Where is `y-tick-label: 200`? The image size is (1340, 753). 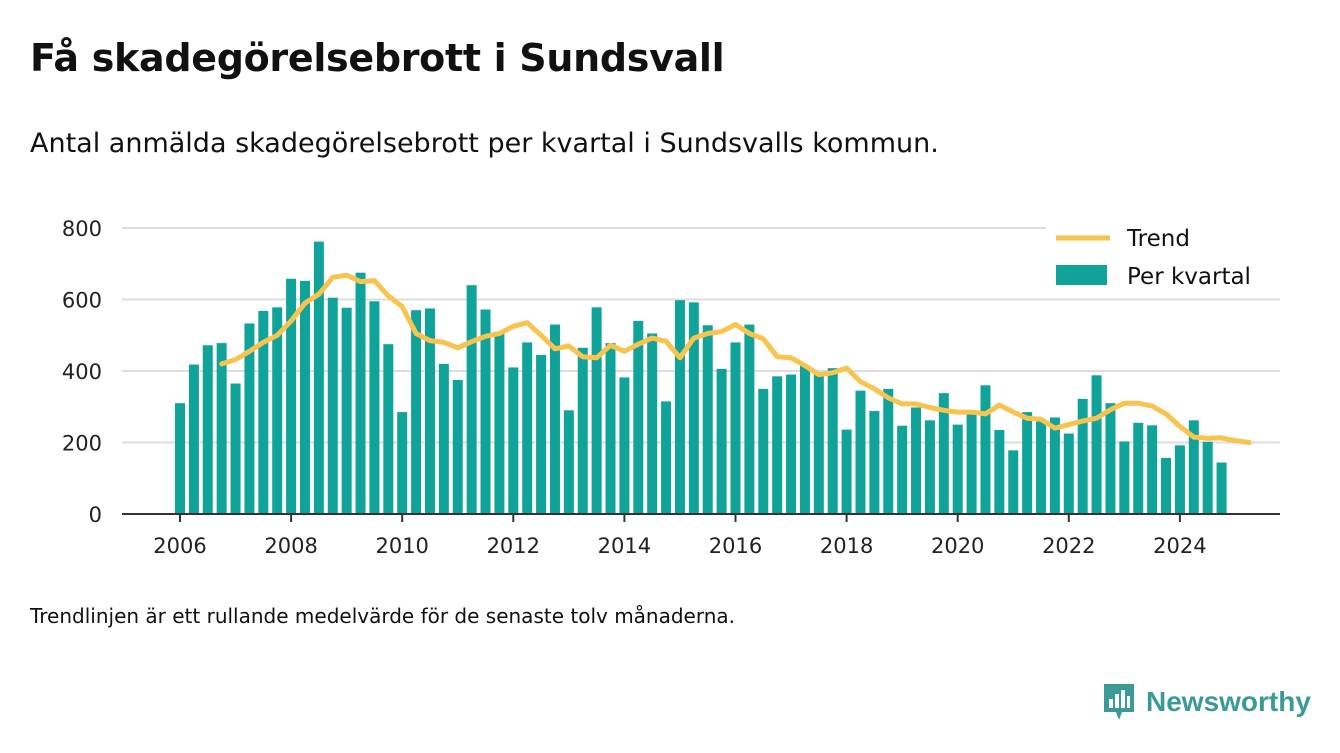
y-tick-label: 200 is located at coordinates (82, 444).